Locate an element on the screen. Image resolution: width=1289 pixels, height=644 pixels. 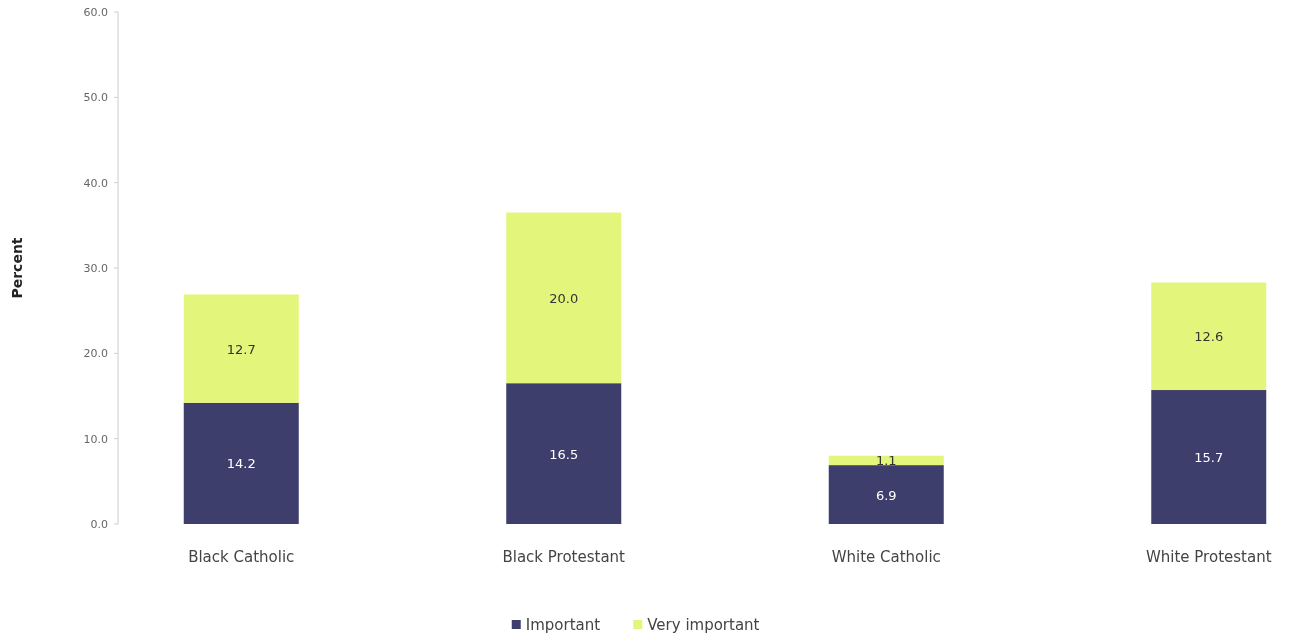
y-tick-label: 20.0 is located at coordinates (95, 354).